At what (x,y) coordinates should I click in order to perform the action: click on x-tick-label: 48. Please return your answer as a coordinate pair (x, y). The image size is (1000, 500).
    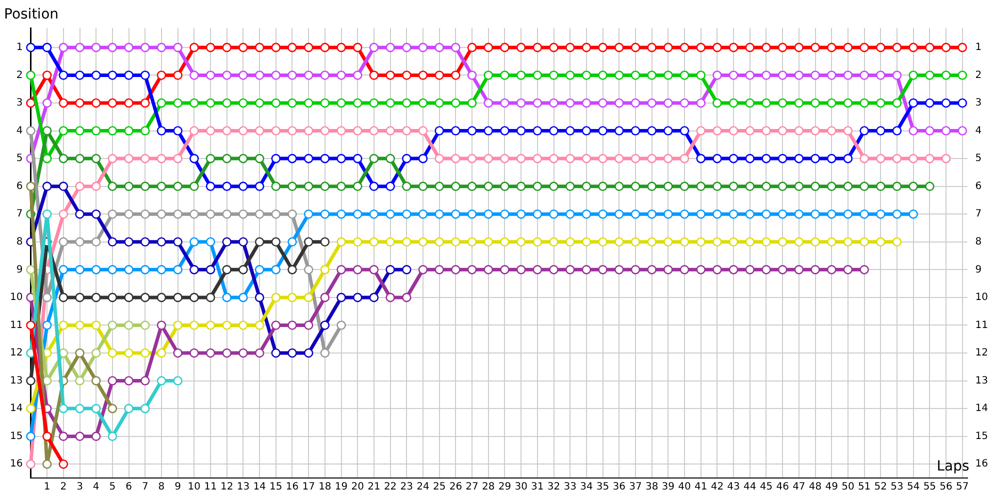
    Looking at the image, I should click on (815, 487).